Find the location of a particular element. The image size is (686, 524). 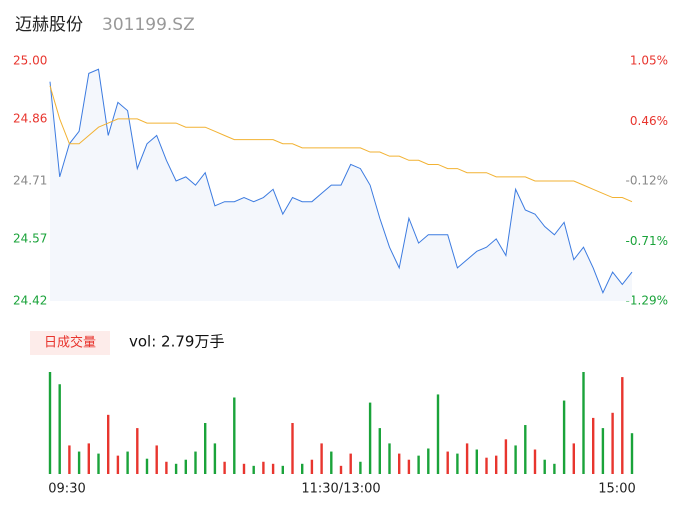

x-tick-label: 15:00 is located at coordinates (616, 489).